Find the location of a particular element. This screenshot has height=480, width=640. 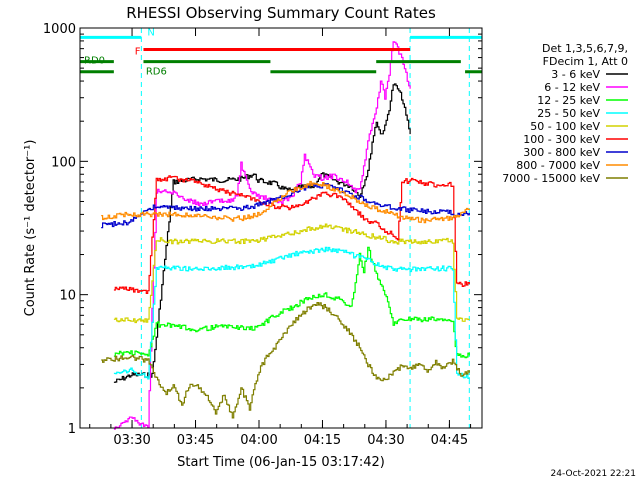

x-tick-label: 04:45 is located at coordinates (449, 440).